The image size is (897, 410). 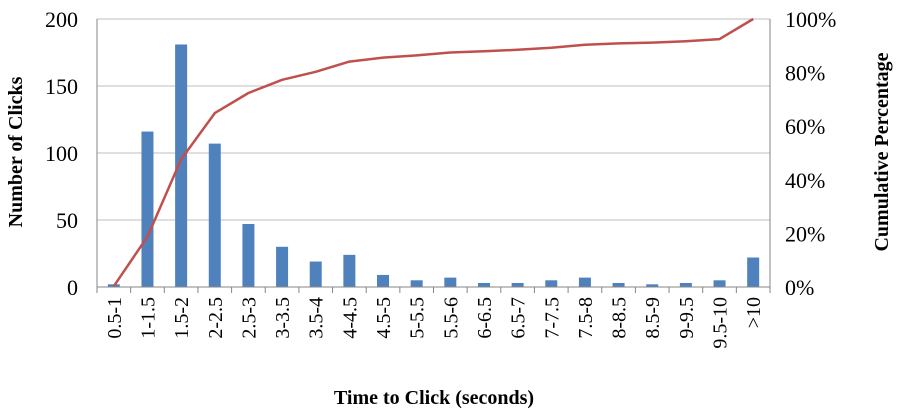 I want to click on y-tick-label: 150, so click(x=61, y=86).